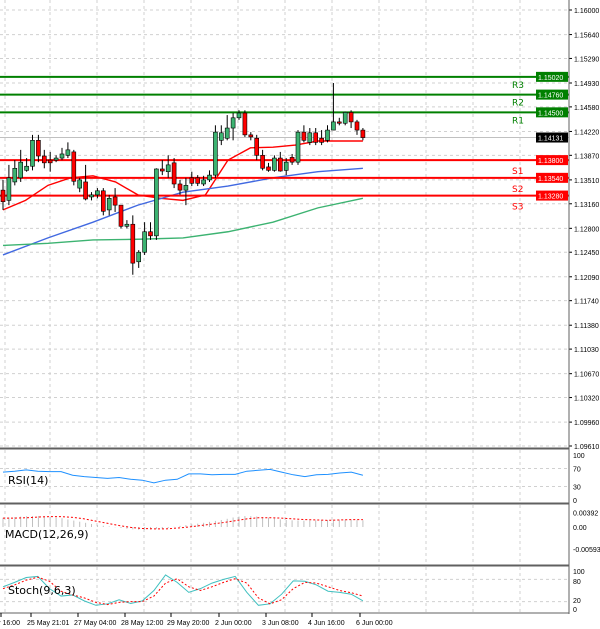 This screenshot has height=629, width=600. Describe the element at coordinates (586, 278) in the screenshot. I see `price-tick-label: 1.12090` at that location.